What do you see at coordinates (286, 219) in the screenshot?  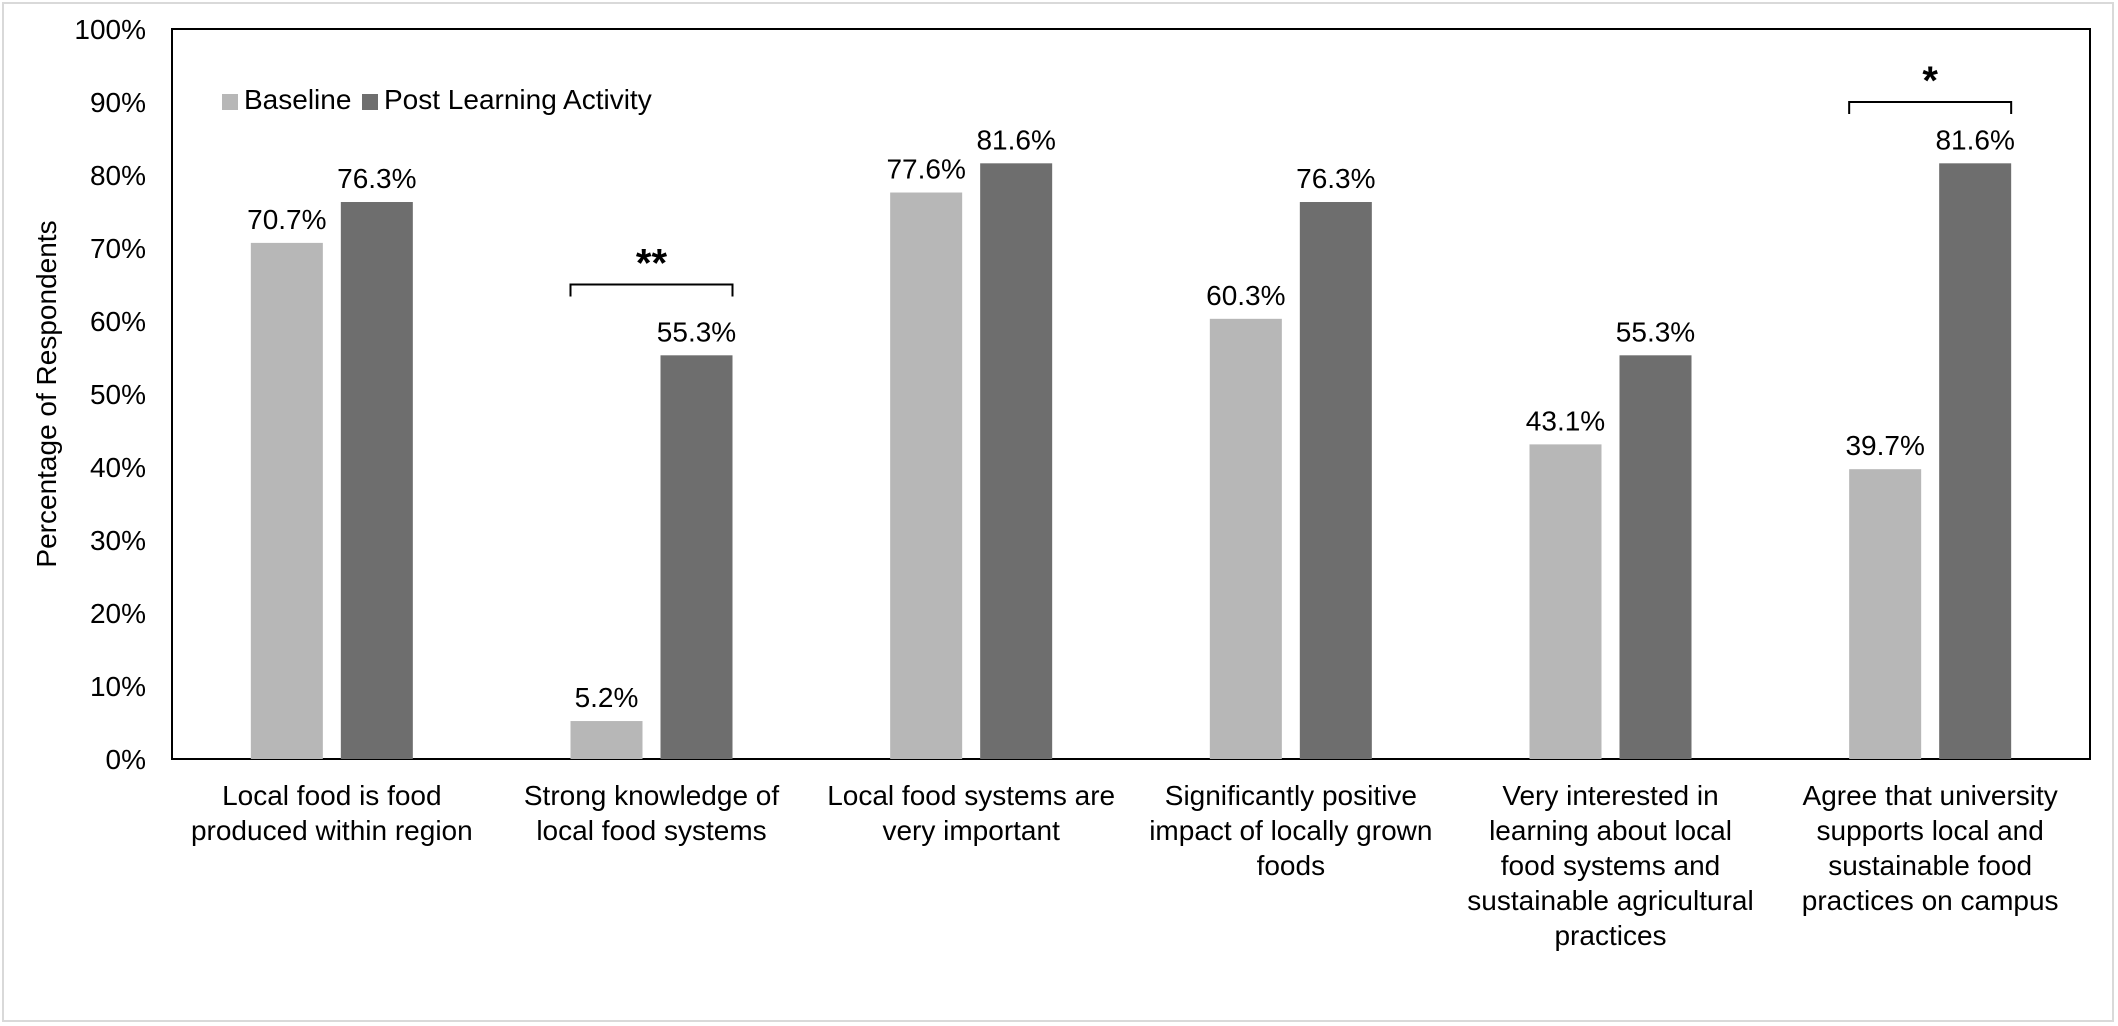 I see `data-label-baseline-0: 70.7%` at bounding box center [286, 219].